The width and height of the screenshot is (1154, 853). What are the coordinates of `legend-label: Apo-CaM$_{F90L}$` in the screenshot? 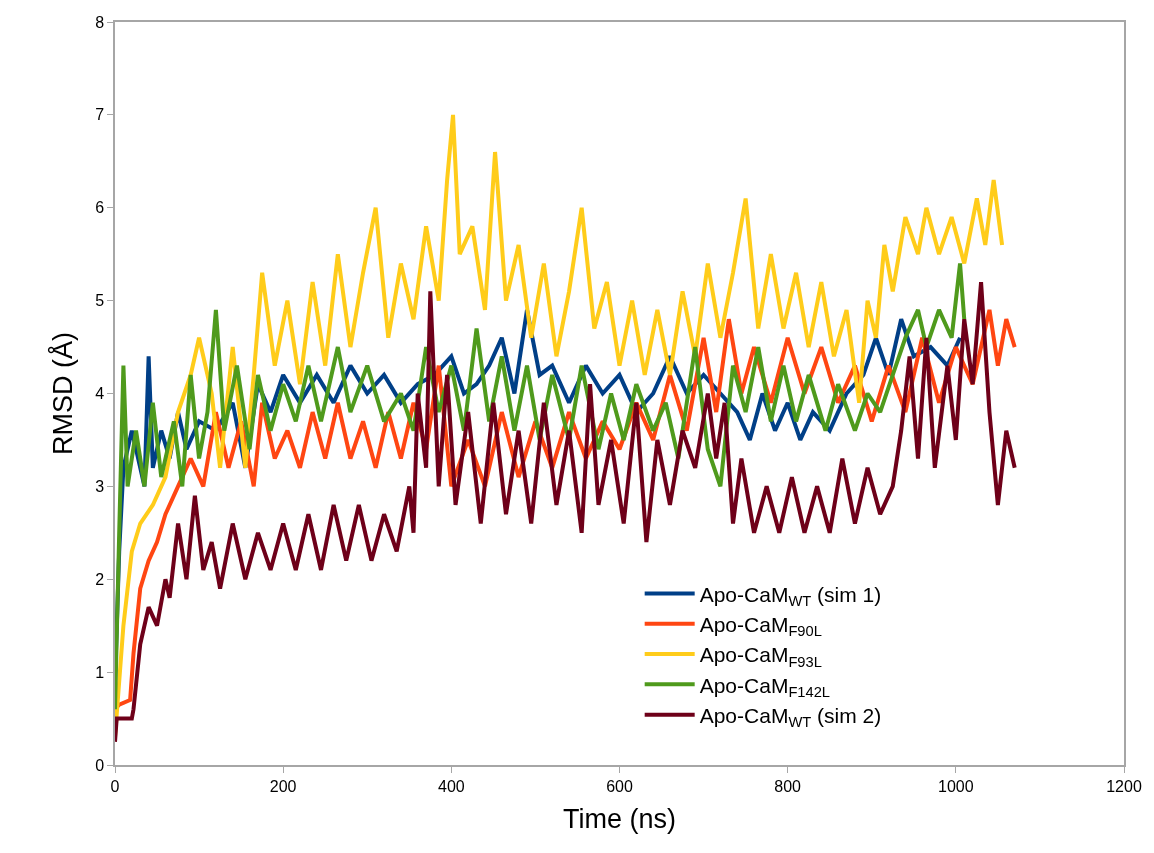 It's located at (760, 626).